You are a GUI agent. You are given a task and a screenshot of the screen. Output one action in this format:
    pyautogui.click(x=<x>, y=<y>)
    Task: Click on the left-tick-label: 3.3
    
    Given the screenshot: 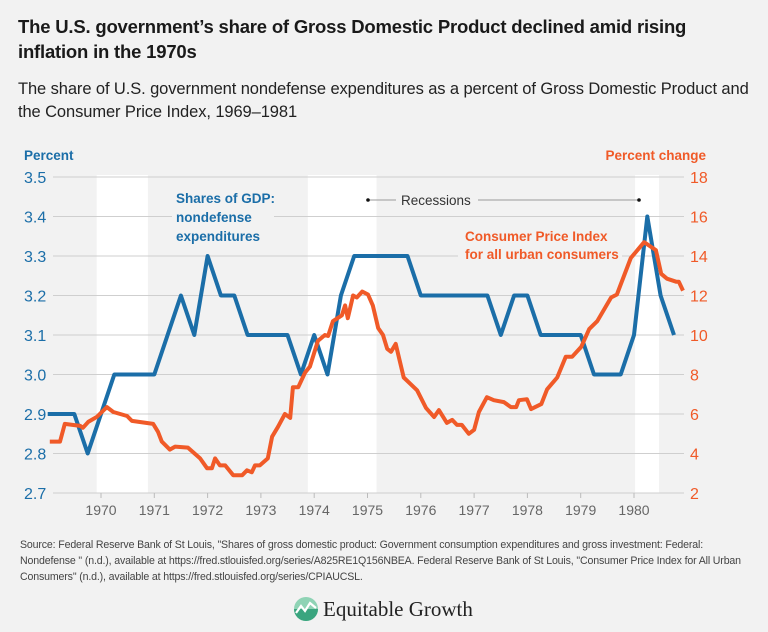 What is the action you would take?
    pyautogui.click(x=35, y=257)
    